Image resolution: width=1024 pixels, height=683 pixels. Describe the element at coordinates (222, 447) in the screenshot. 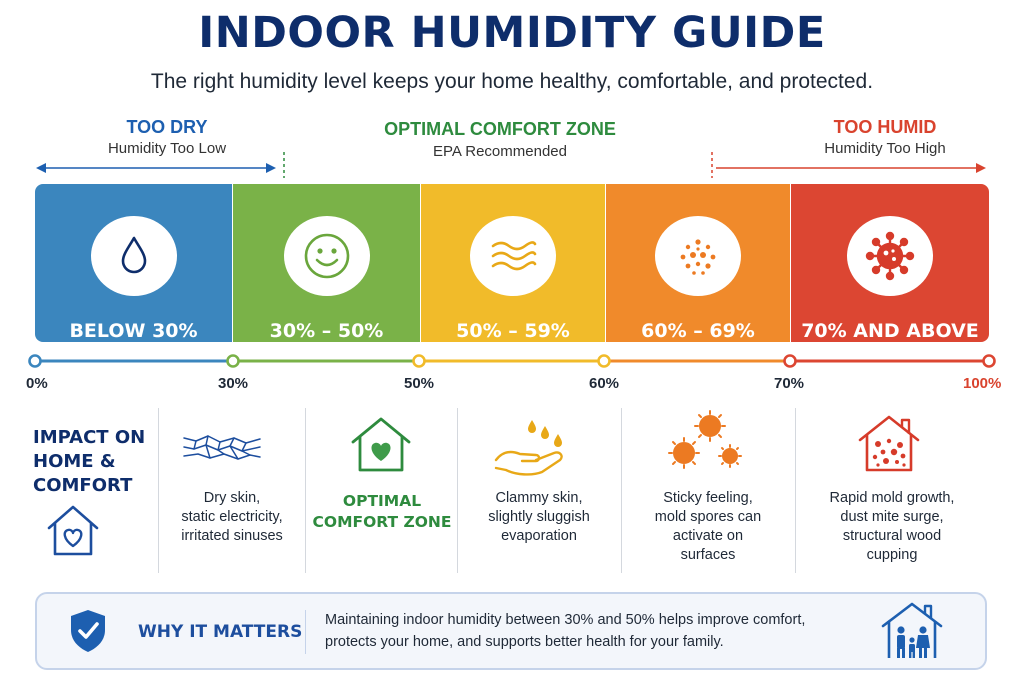

I see `dry-cracks-icon` at that location.